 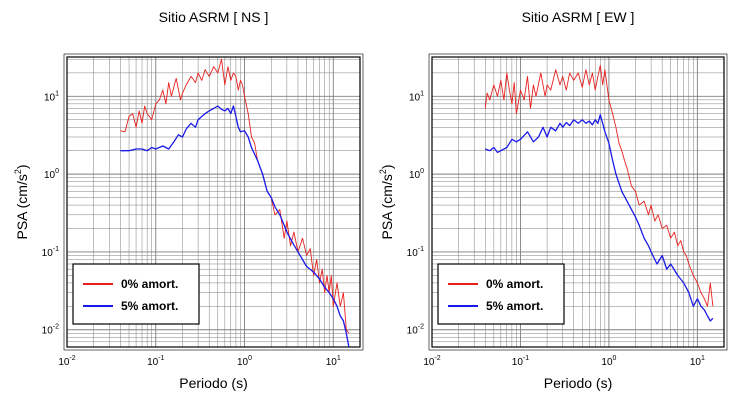 I want to click on chart-title: Sitio ASRM [ NS ], so click(x=214, y=17).